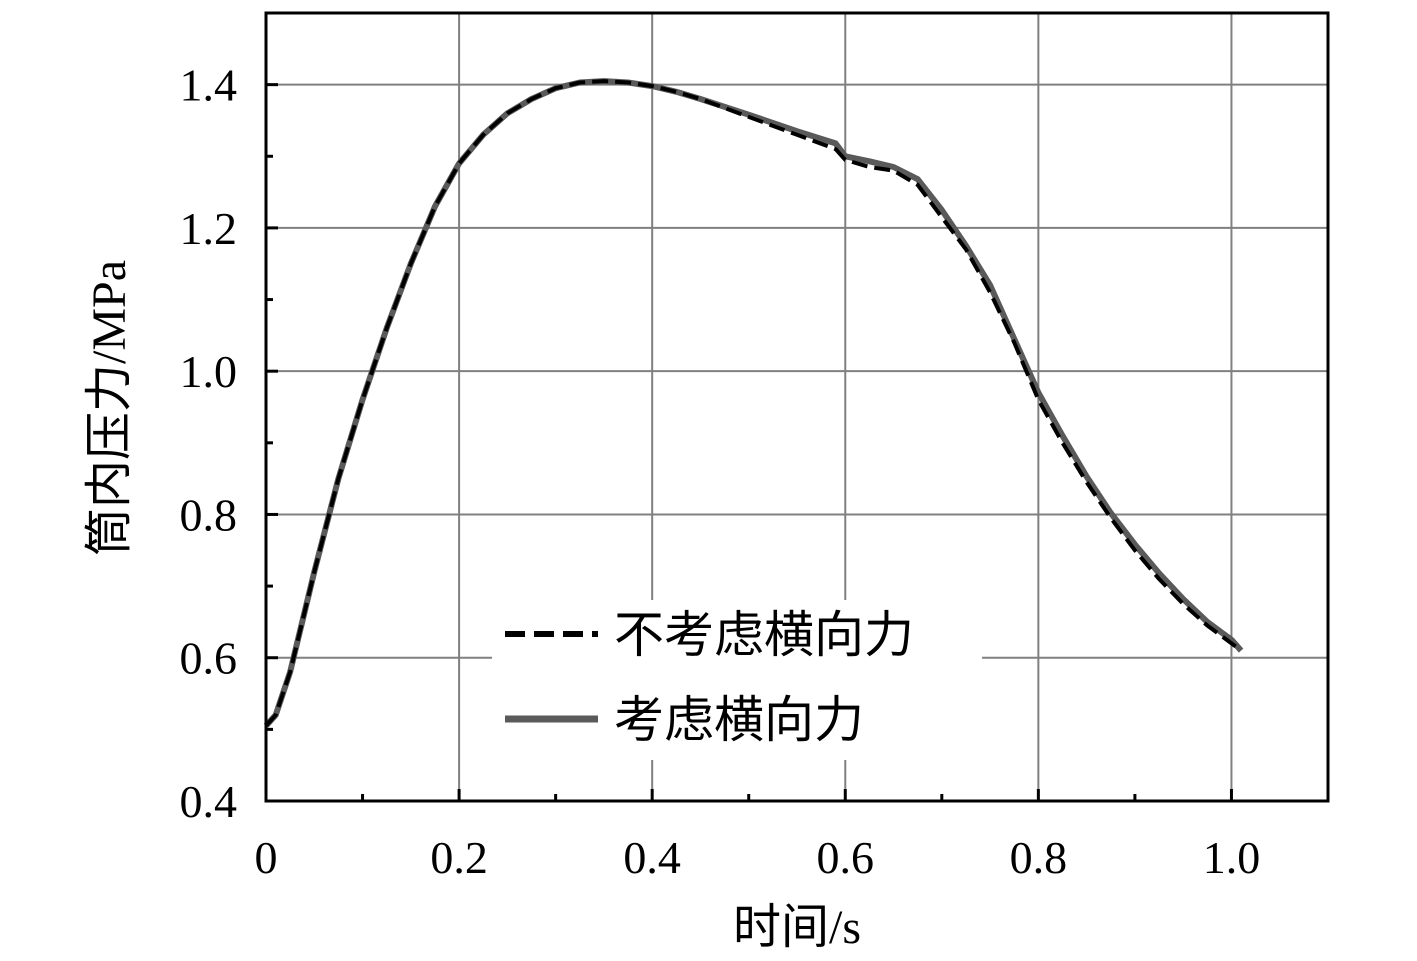 This screenshot has height=961, width=1417. I want to click on y-tick-label: 0.4, so click(209, 801).